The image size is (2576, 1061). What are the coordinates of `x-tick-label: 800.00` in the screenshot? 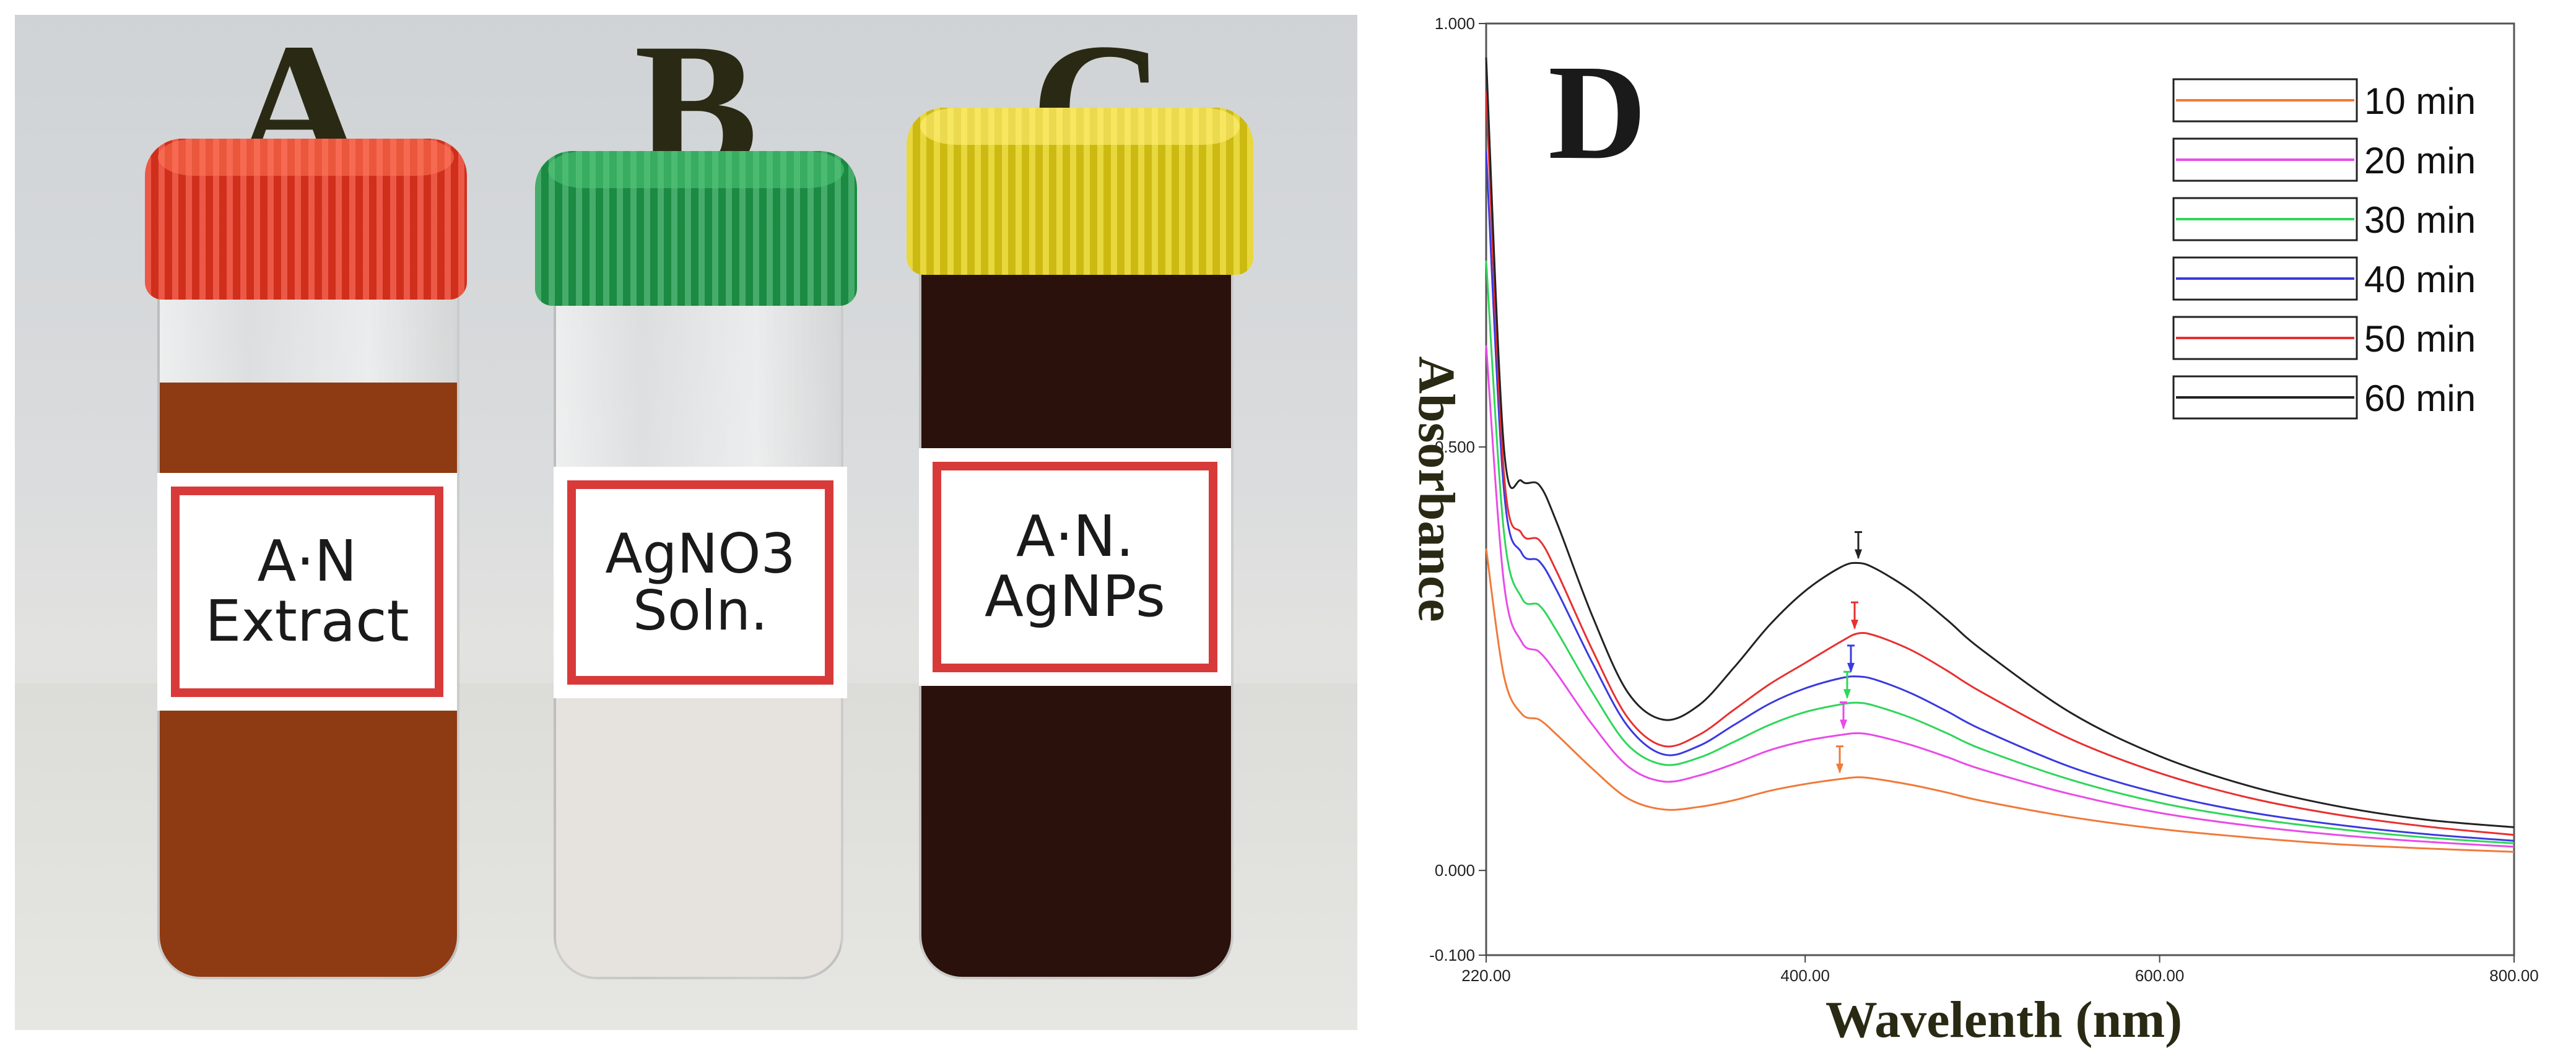 It's located at (2514, 976).